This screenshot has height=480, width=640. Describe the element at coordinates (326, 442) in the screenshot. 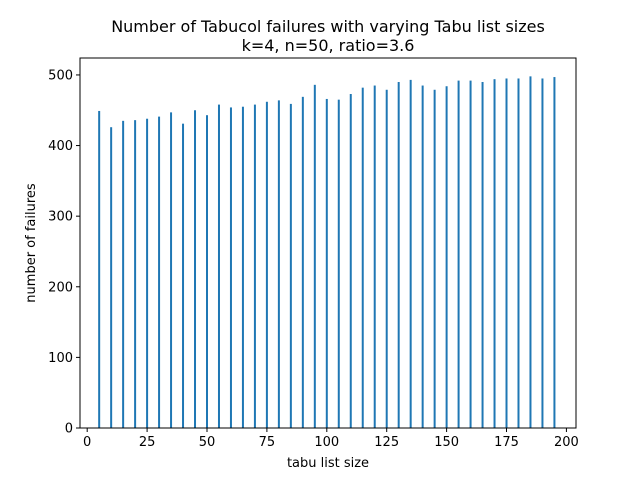

I see `x-tick-label: 100` at that location.